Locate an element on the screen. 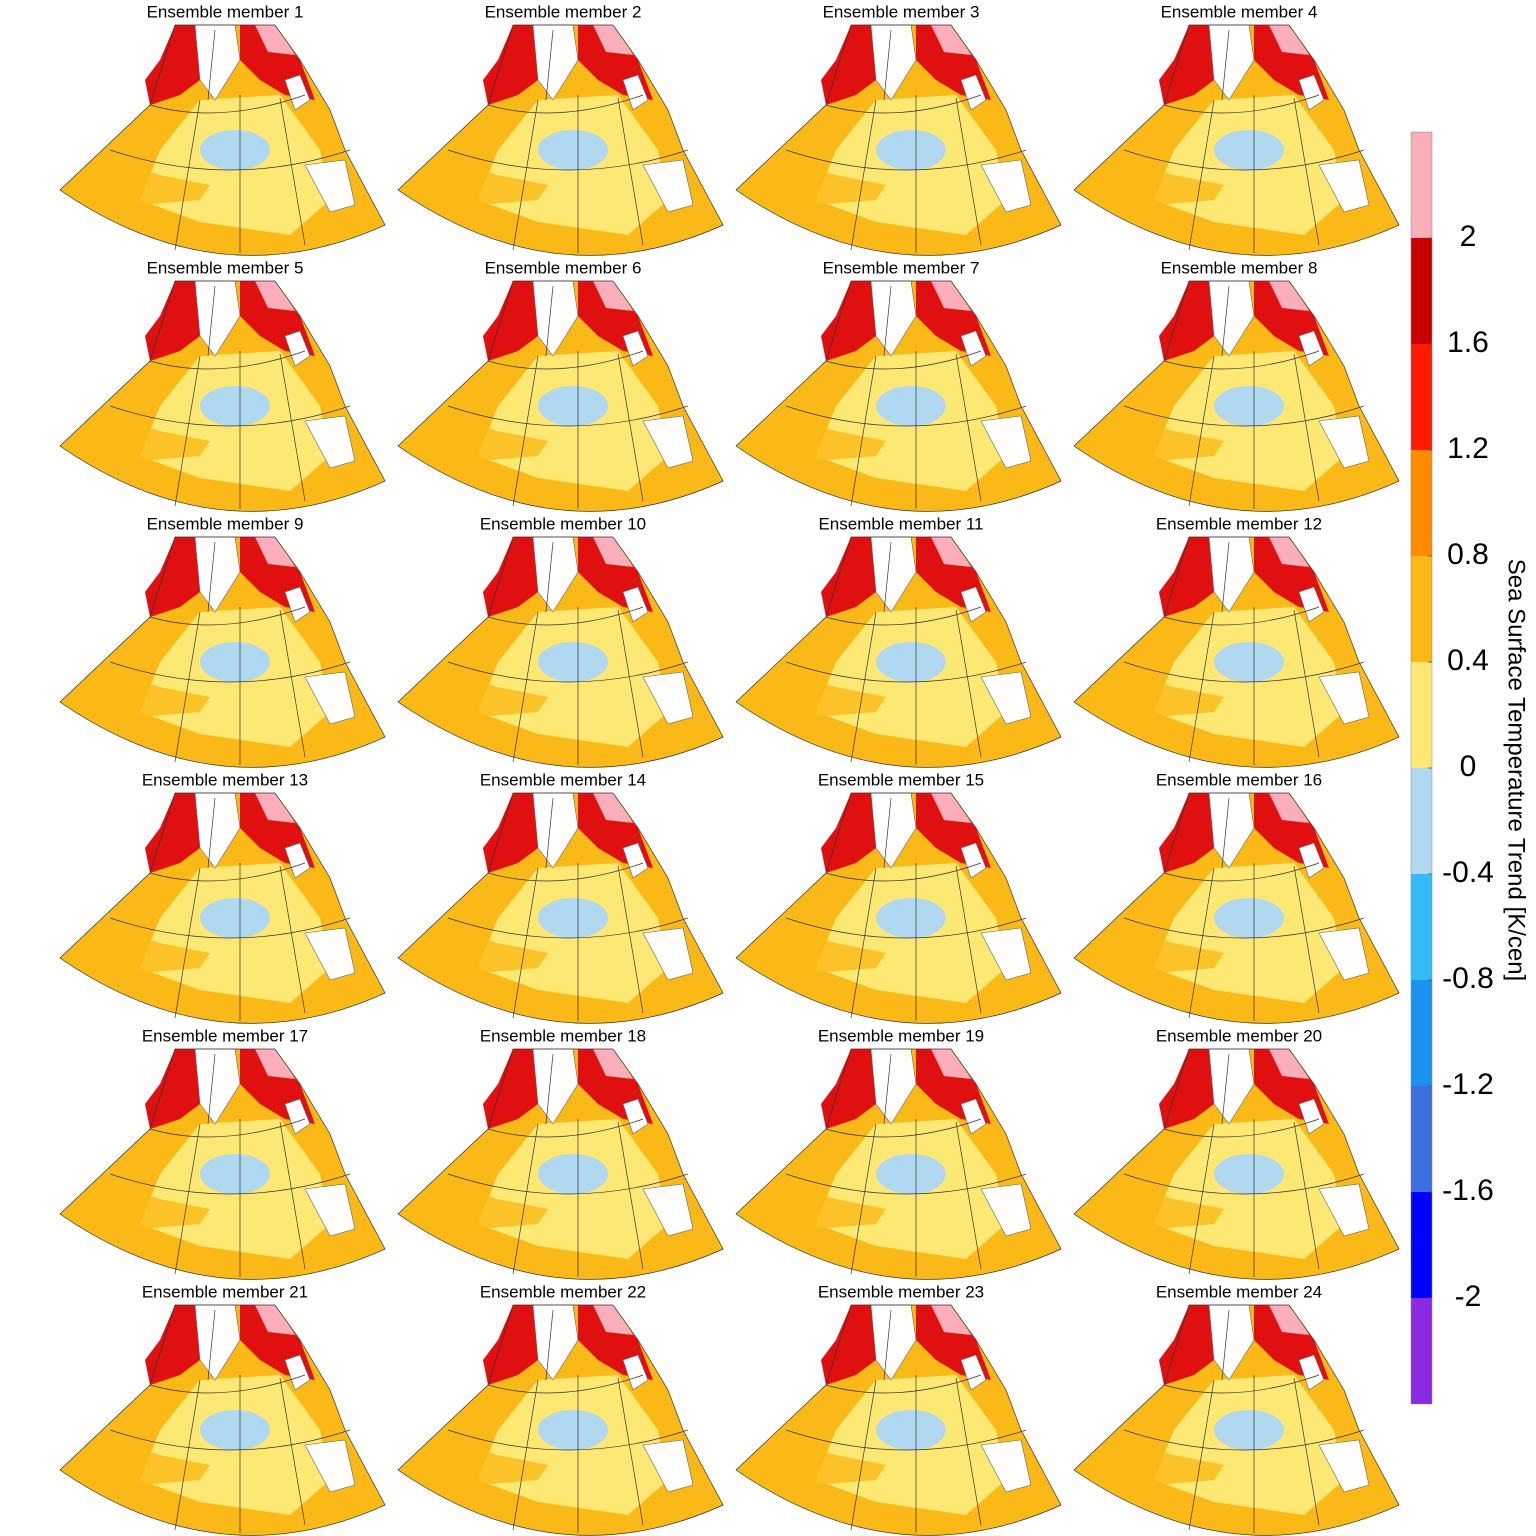 This screenshot has height=1536, width=1536. map-panel: Ensemble member 7 is located at coordinates (898, 385).